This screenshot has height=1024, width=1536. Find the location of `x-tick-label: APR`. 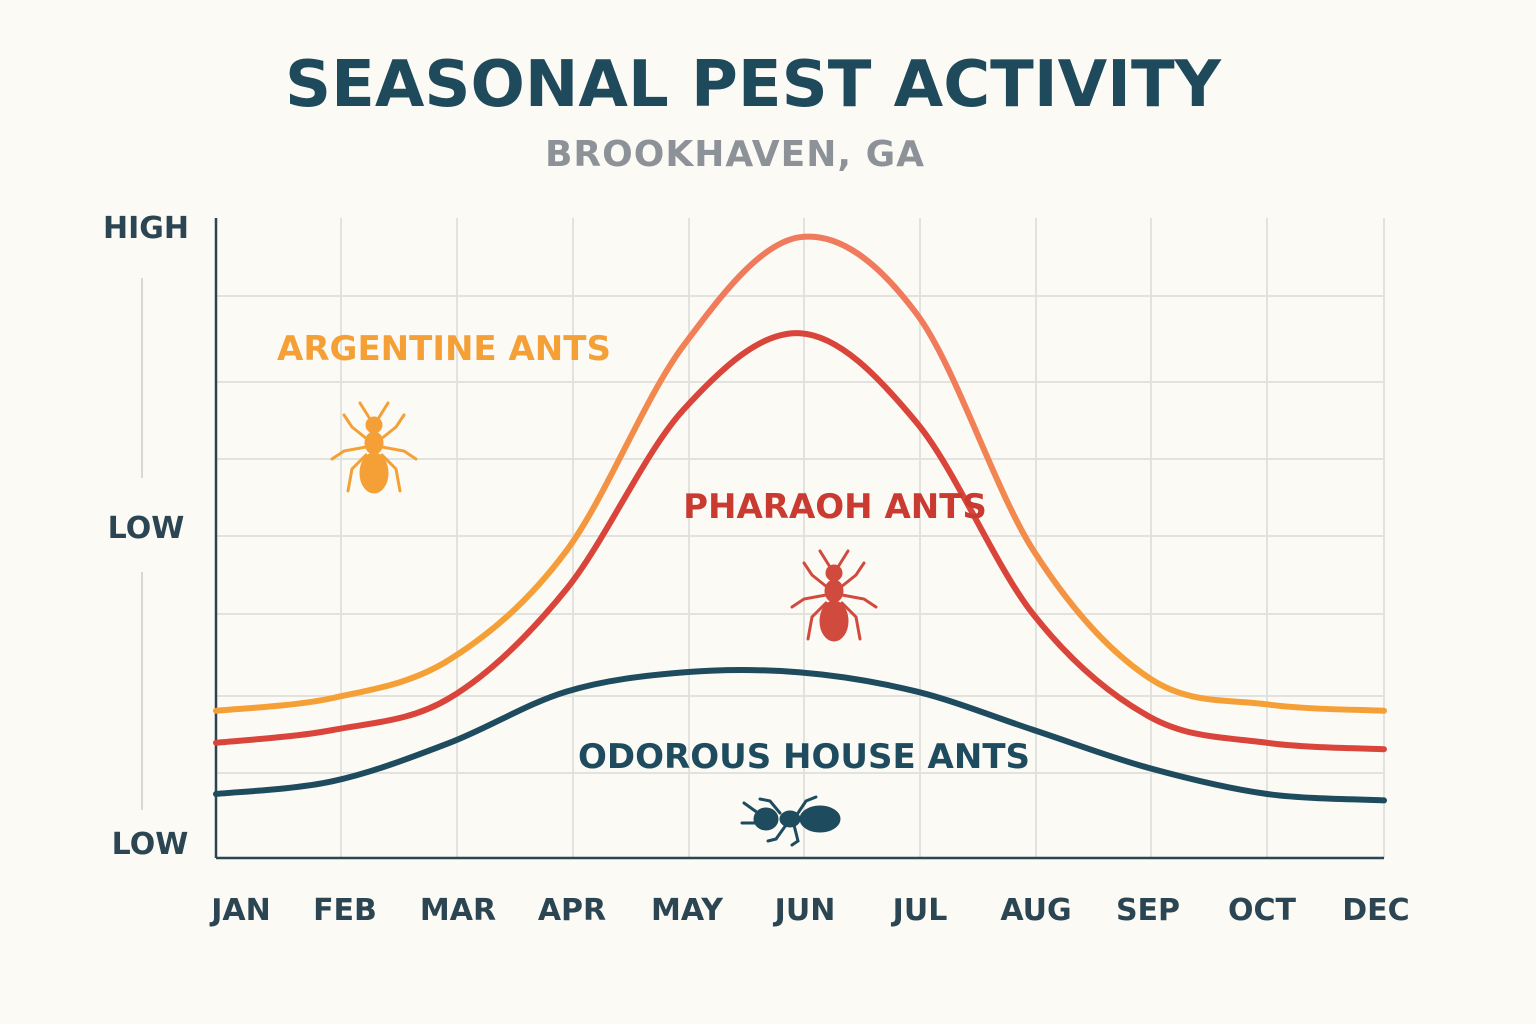

x-tick-label: APR is located at coordinates (572, 910).